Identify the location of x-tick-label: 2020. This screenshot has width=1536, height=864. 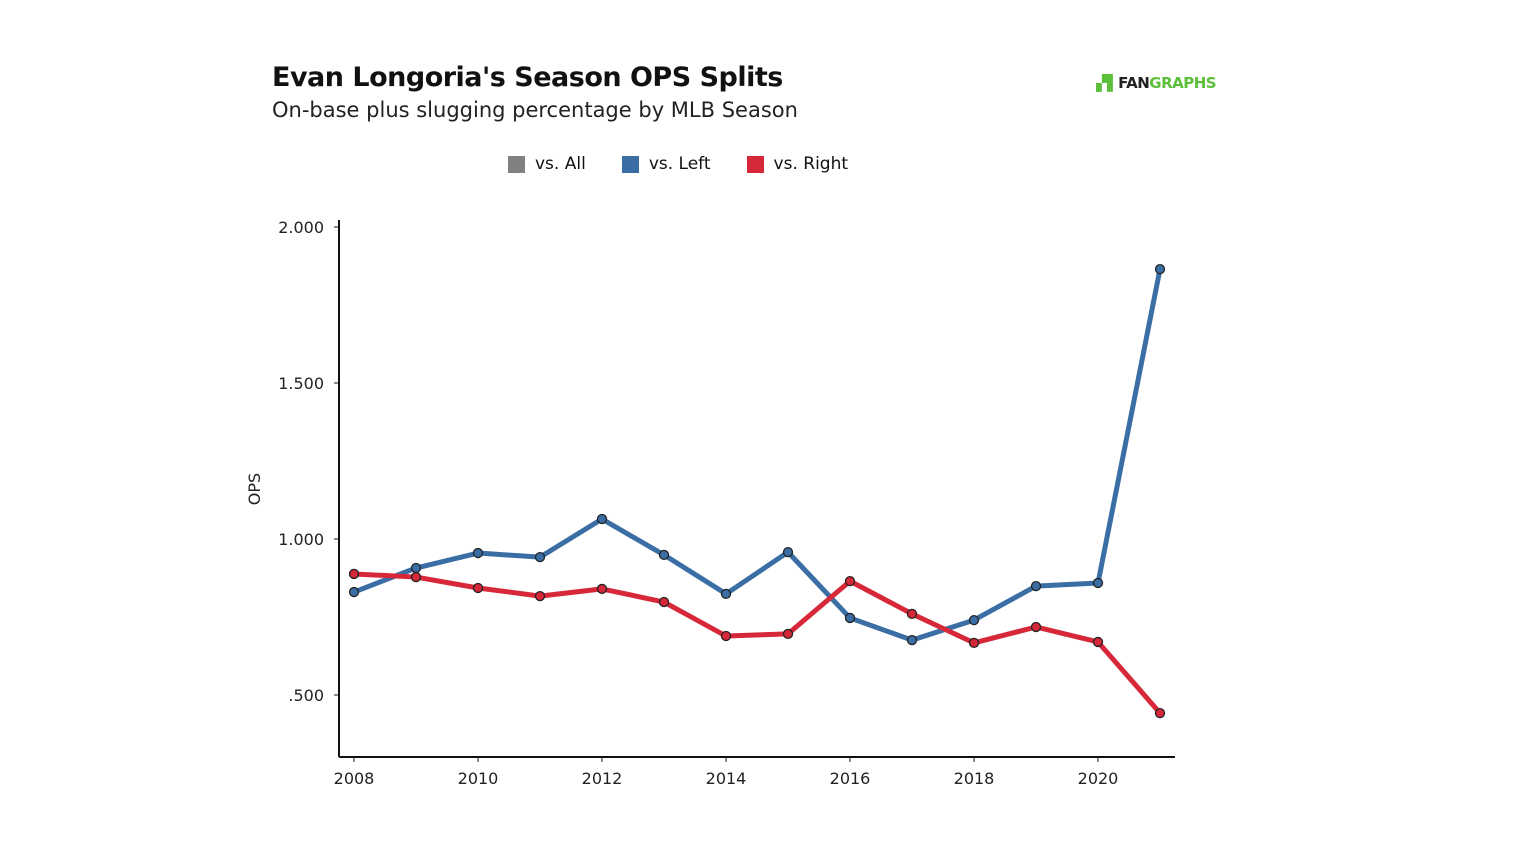
(1098, 778).